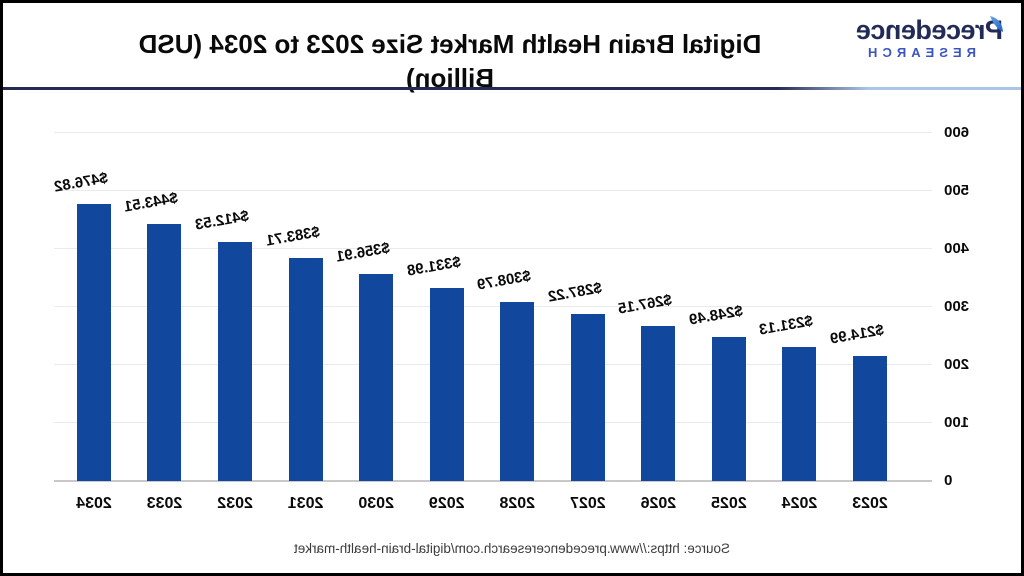 The height and width of the screenshot is (576, 1024). What do you see at coordinates (728, 408) in the screenshot?
I see `bar-2025` at bounding box center [728, 408].